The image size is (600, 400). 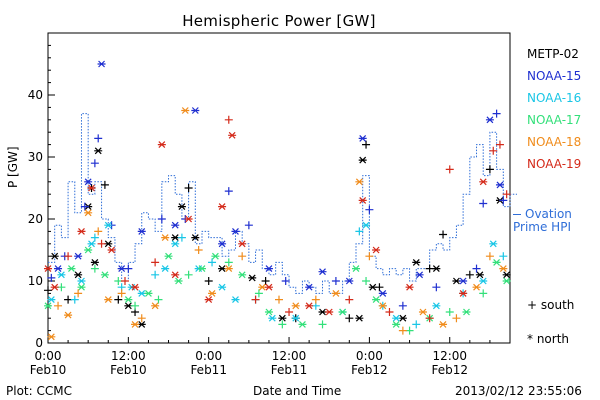 I want to click on y-tick-label: 40, so click(x=35, y=95).